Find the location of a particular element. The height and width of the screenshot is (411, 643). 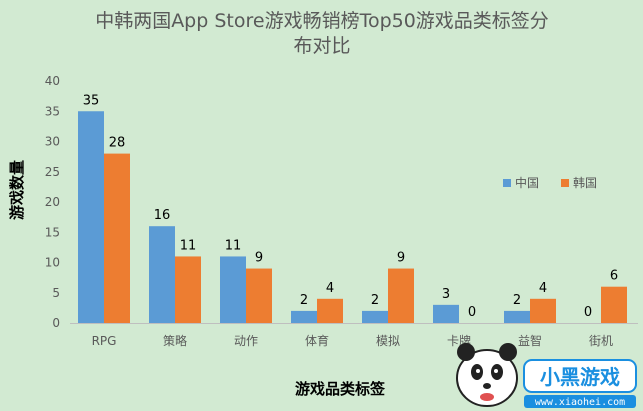

chart-title-line1: 中韩两国App Store游戏畅销榜Top50游戏品类标签分 is located at coordinates (322, 21).